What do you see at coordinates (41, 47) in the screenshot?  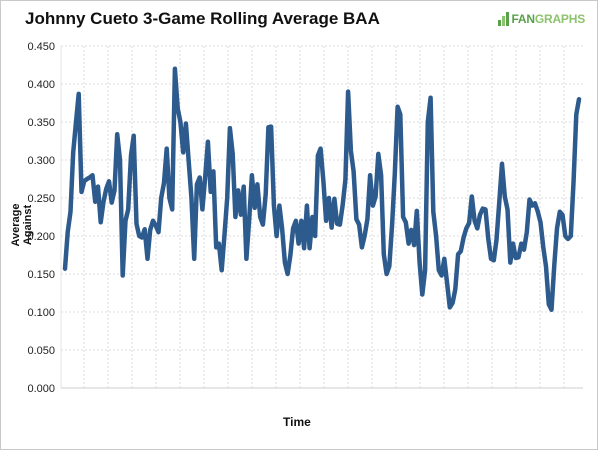 I see `y-tick-label: 0.450` at bounding box center [41, 47].